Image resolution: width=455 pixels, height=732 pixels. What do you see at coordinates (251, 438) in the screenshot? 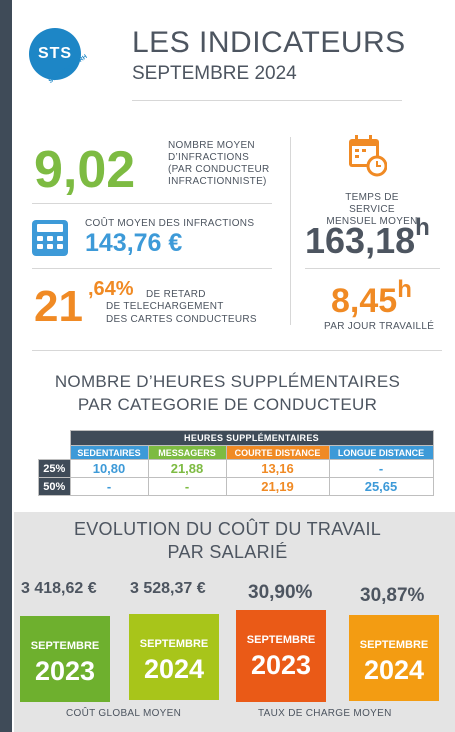
I see `table-header: HEURES SUPPLÉMENTAIRES` at bounding box center [251, 438].